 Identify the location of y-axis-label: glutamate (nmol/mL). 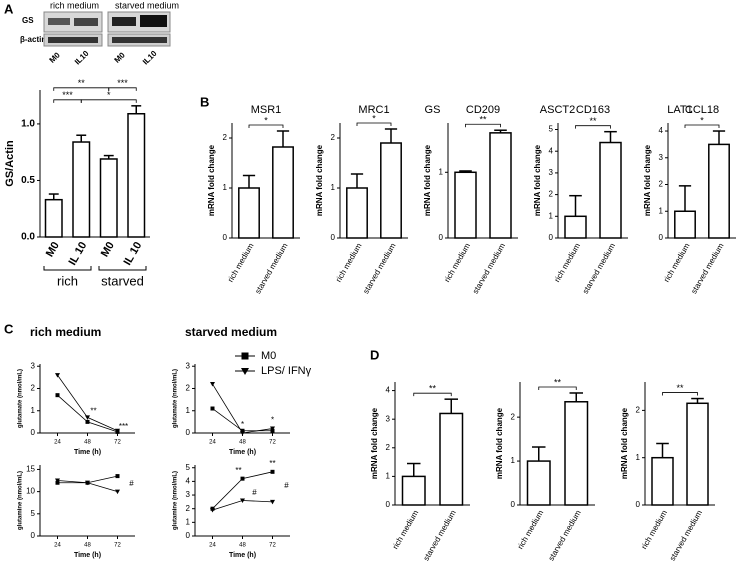
(21, 398).